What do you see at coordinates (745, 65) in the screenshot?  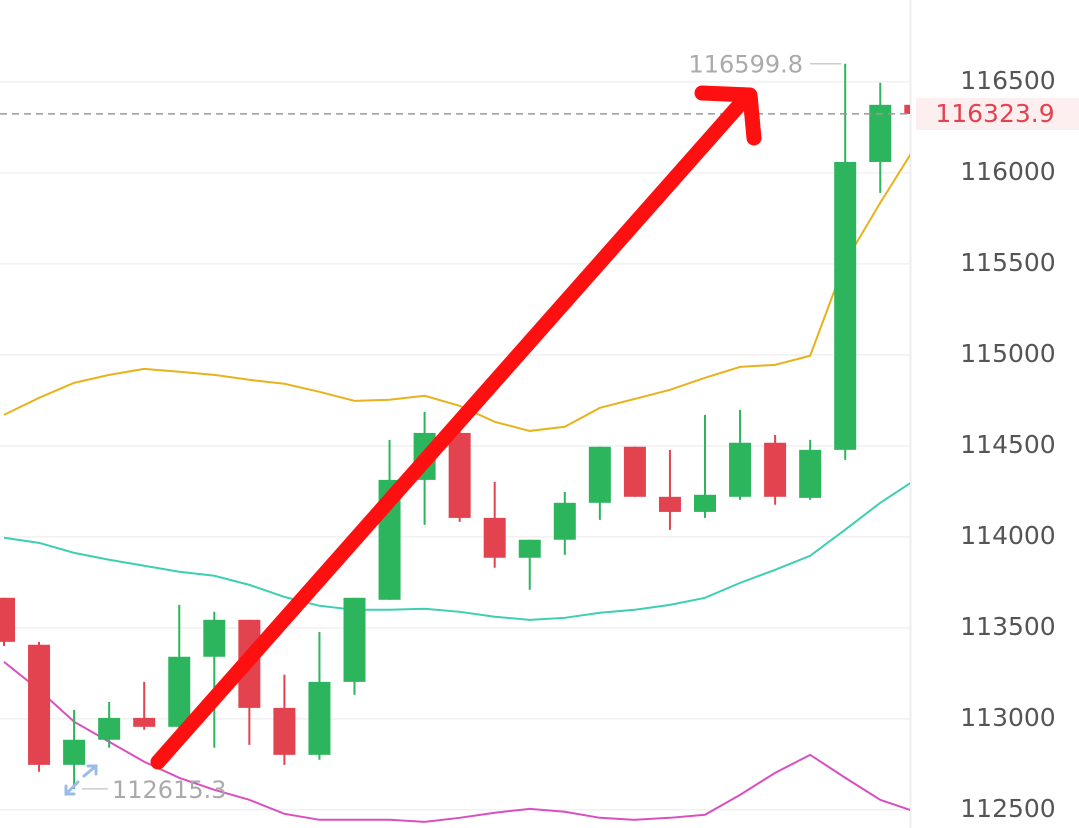 I see `max-price-label: 116599.8` at bounding box center [745, 65].